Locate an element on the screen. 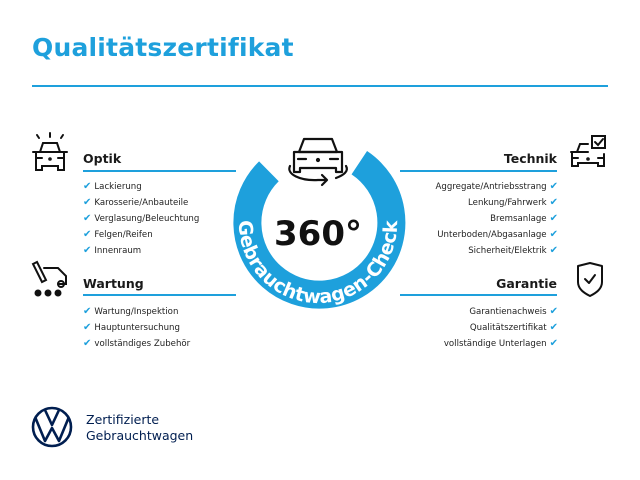 The height and width of the screenshot is (480, 640). garantie-divider is located at coordinates (478, 295).